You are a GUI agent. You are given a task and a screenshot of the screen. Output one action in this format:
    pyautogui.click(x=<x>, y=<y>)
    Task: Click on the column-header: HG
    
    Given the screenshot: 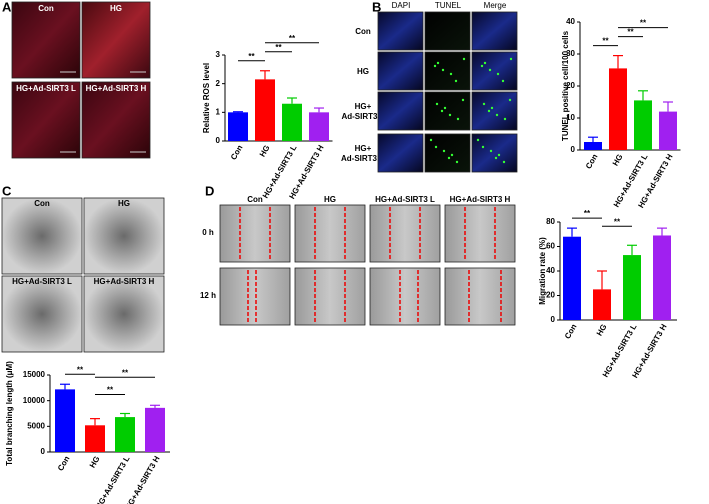 What is the action you would take?
    pyautogui.click(x=330, y=199)
    